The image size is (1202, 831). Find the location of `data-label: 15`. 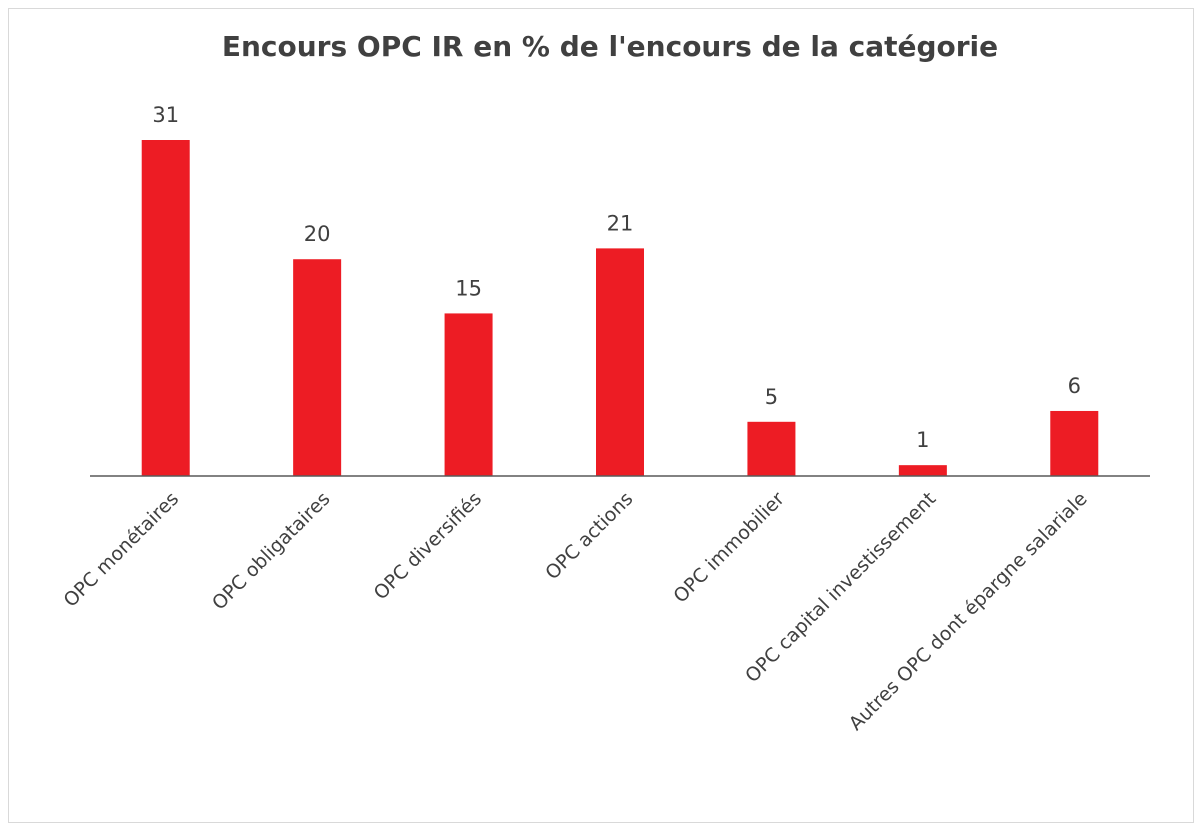

data-label: 15 is located at coordinates (468, 288).